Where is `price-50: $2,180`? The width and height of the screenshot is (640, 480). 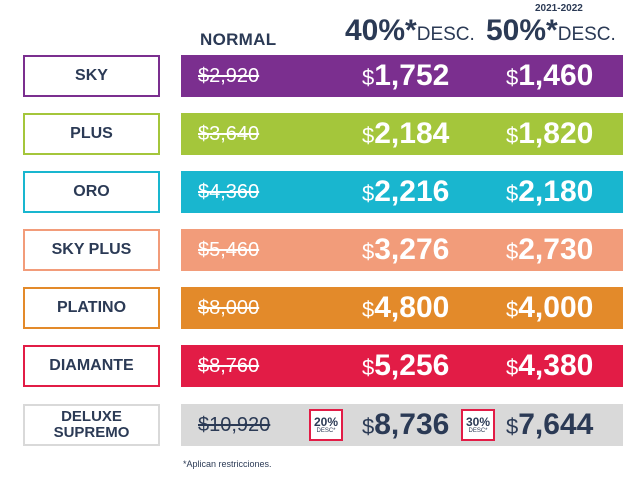
price-50: $2,180 is located at coordinates (549, 192).